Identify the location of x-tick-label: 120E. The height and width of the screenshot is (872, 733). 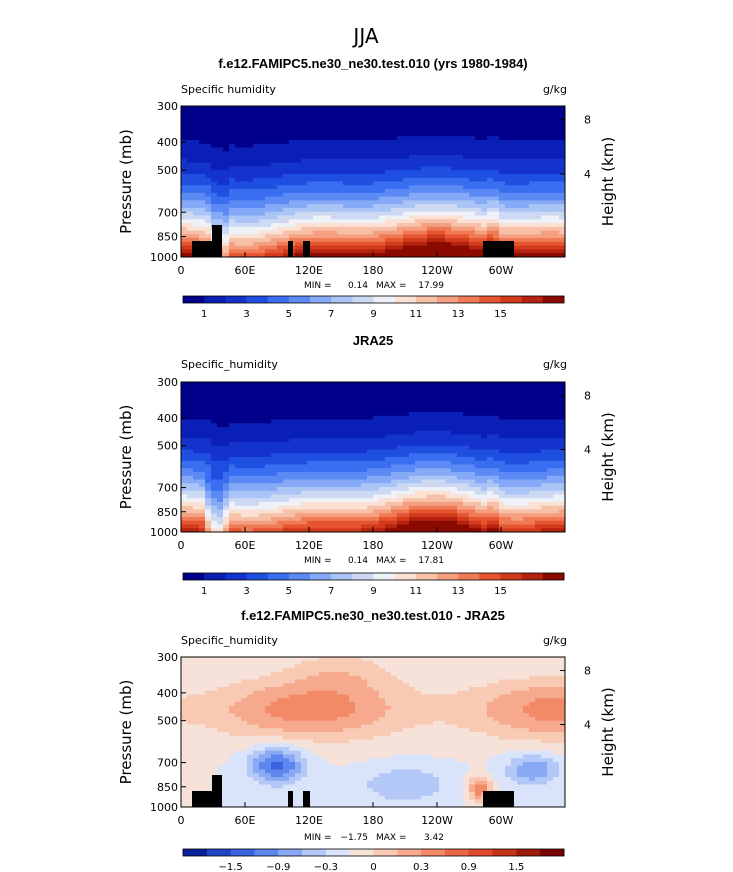
(309, 270).